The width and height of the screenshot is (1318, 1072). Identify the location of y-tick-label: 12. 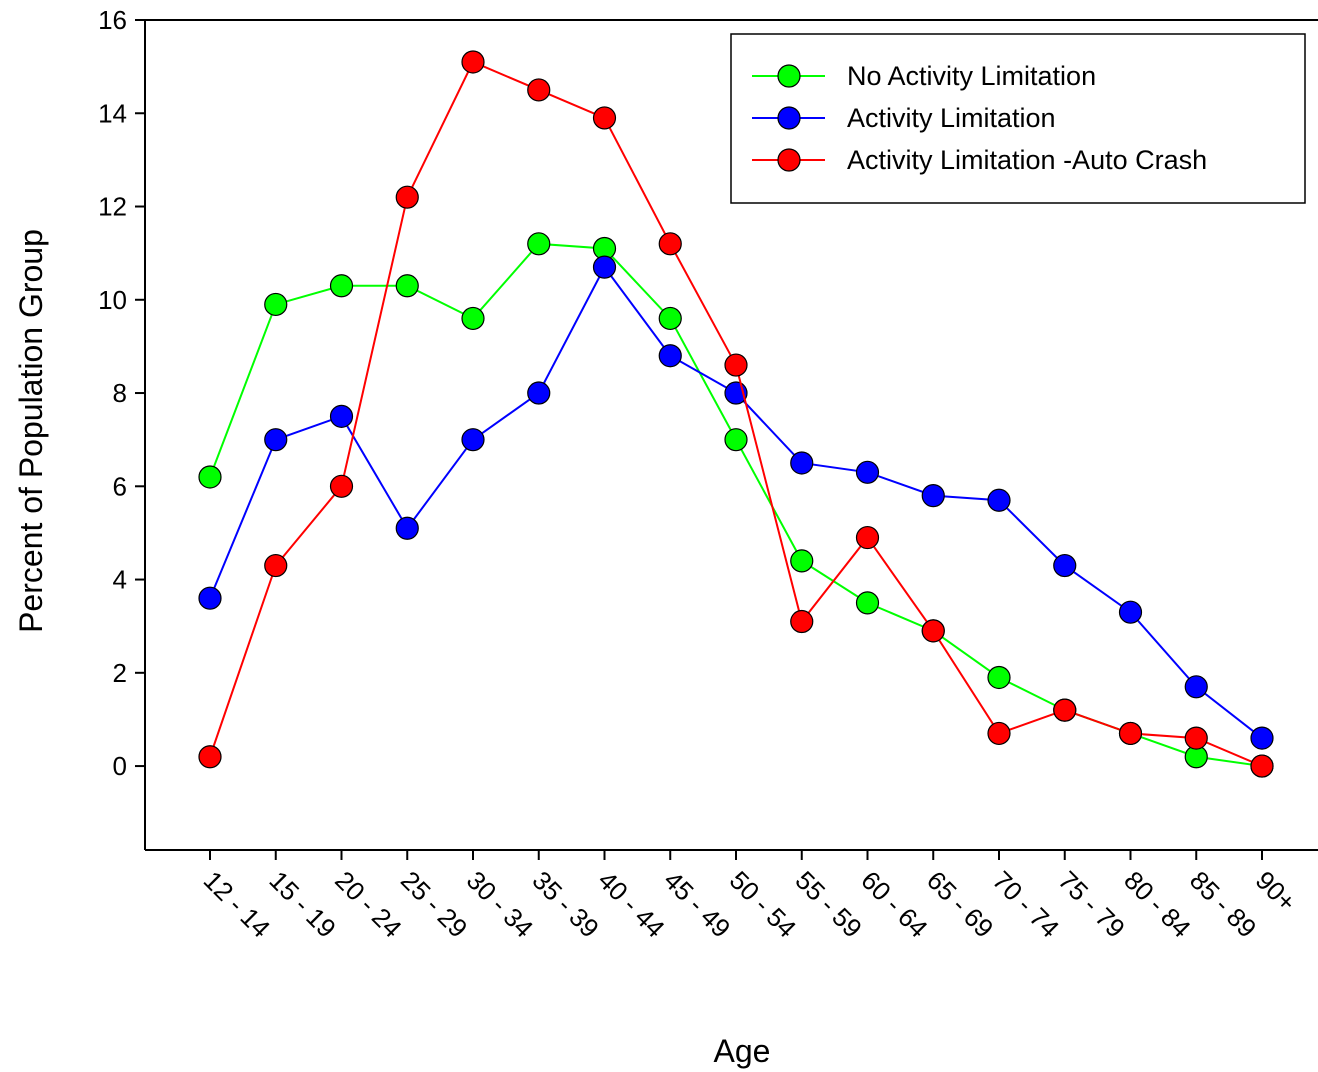
(112, 207).